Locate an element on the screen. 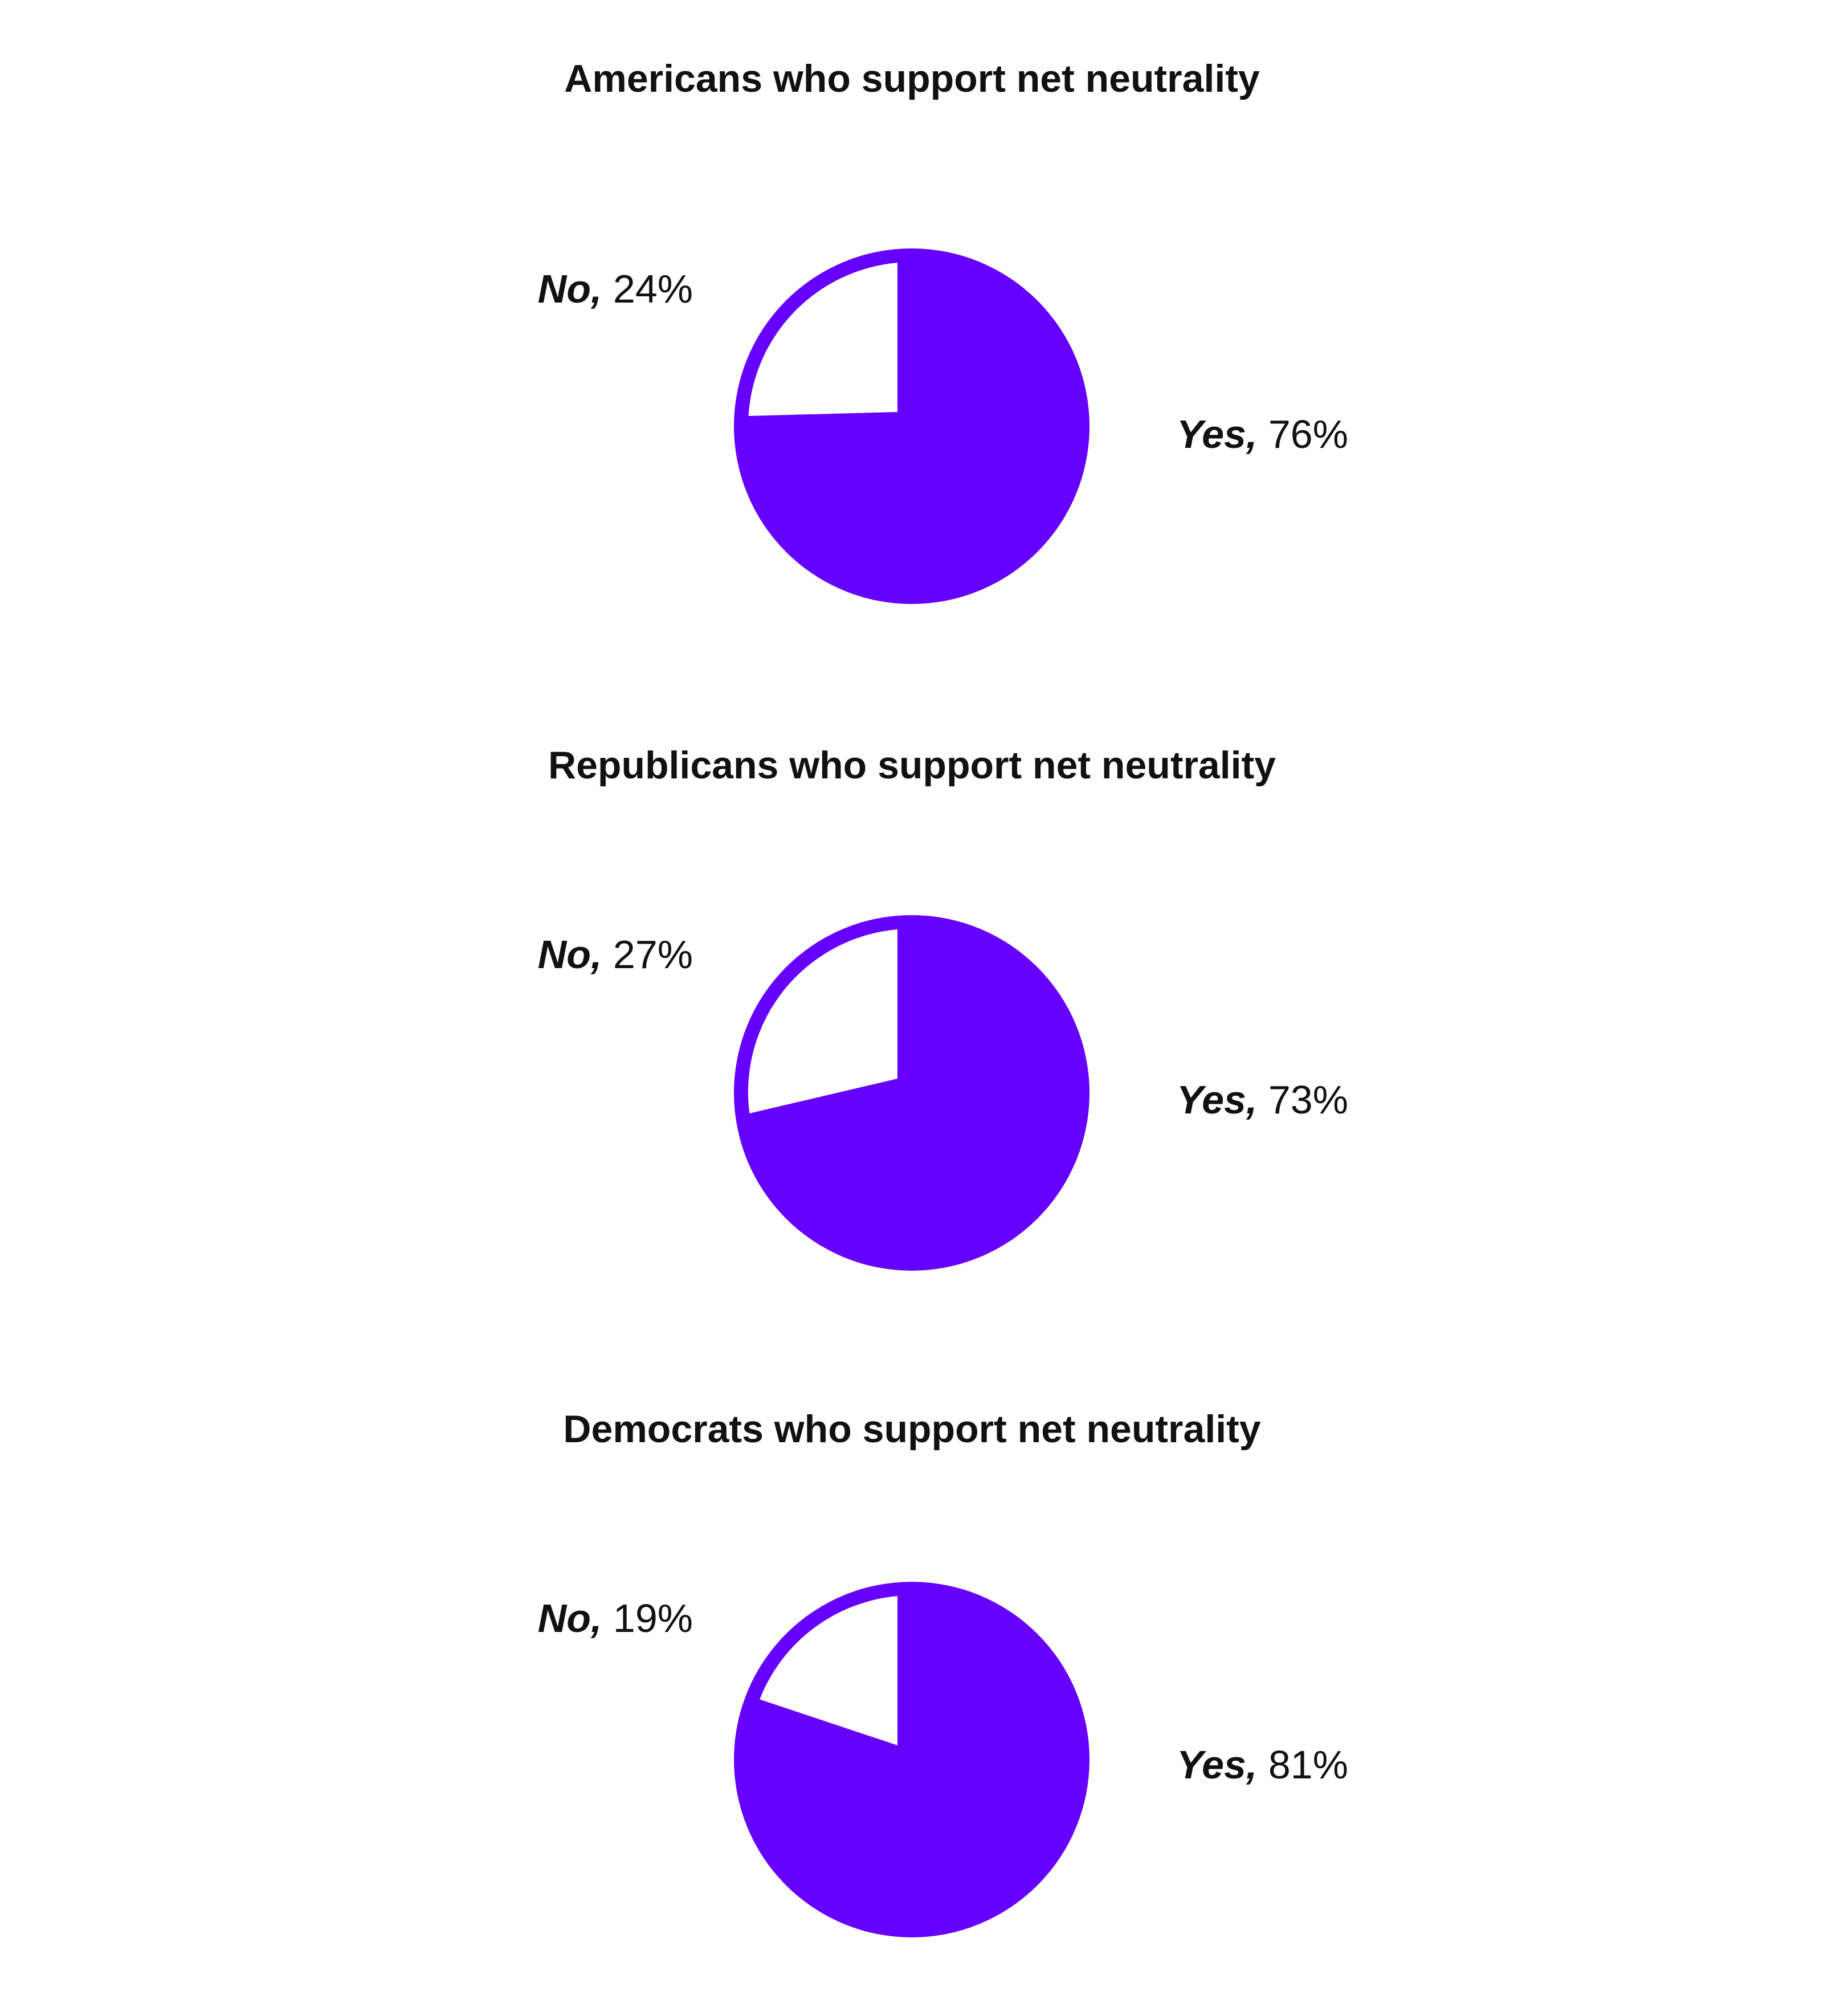 Image resolution: width=1824 pixels, height=2016 pixels. chart-title: Republicans who support net neutrality is located at coordinates (912, 765).